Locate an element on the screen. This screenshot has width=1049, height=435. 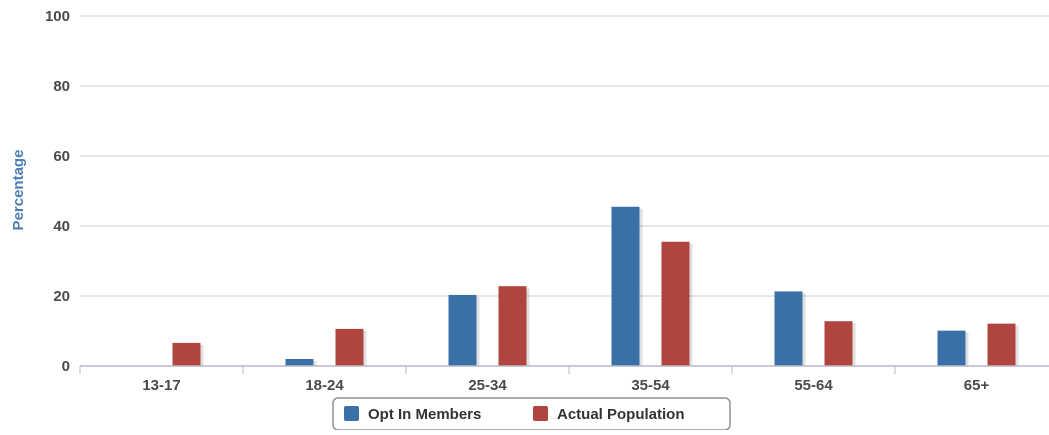
legend-swatch-actual-population is located at coordinates (540, 413).